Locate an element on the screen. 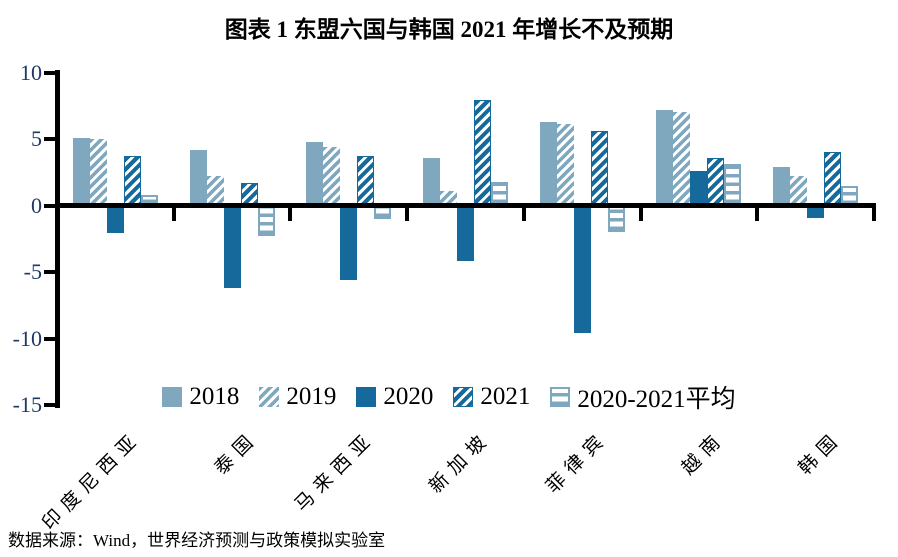  y-tick-label: 0 is located at coordinates (36, 205).